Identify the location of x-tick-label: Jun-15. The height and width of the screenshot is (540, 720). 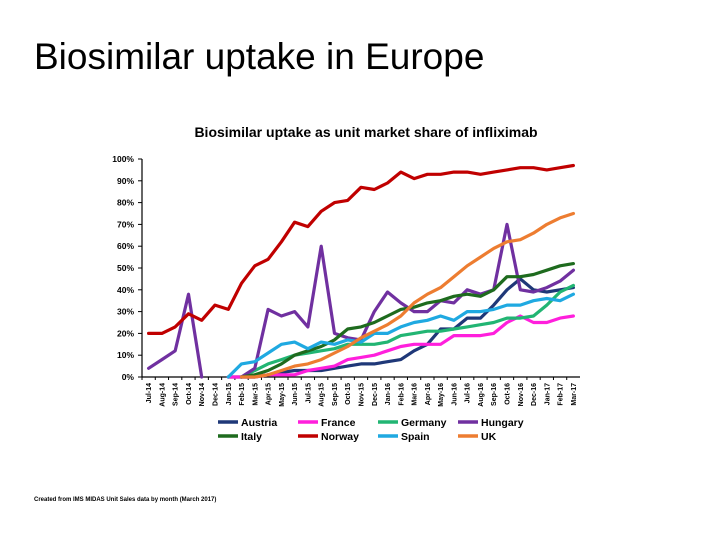
(295, 394).